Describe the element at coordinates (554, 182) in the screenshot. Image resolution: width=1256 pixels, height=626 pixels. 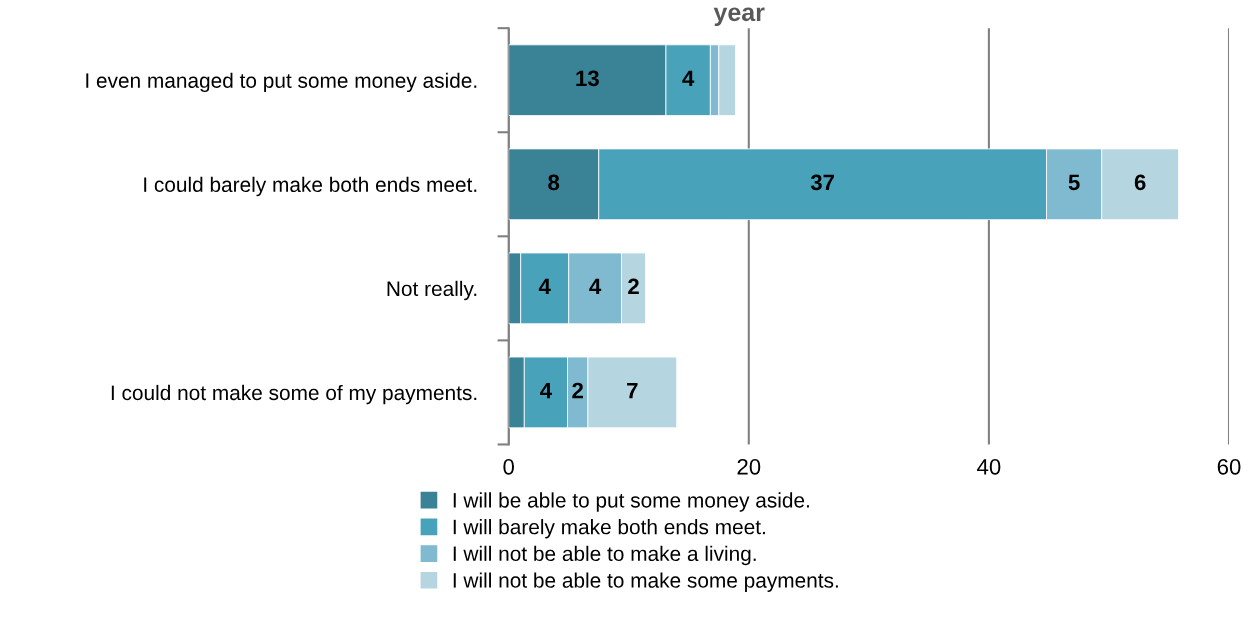
I see `data-label: 8` at that location.